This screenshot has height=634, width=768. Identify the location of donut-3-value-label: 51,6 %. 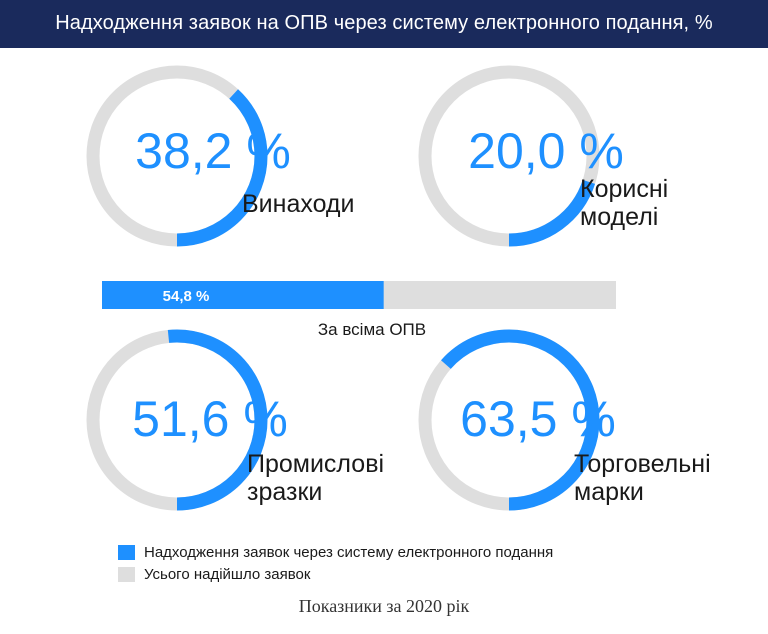
(210, 419).